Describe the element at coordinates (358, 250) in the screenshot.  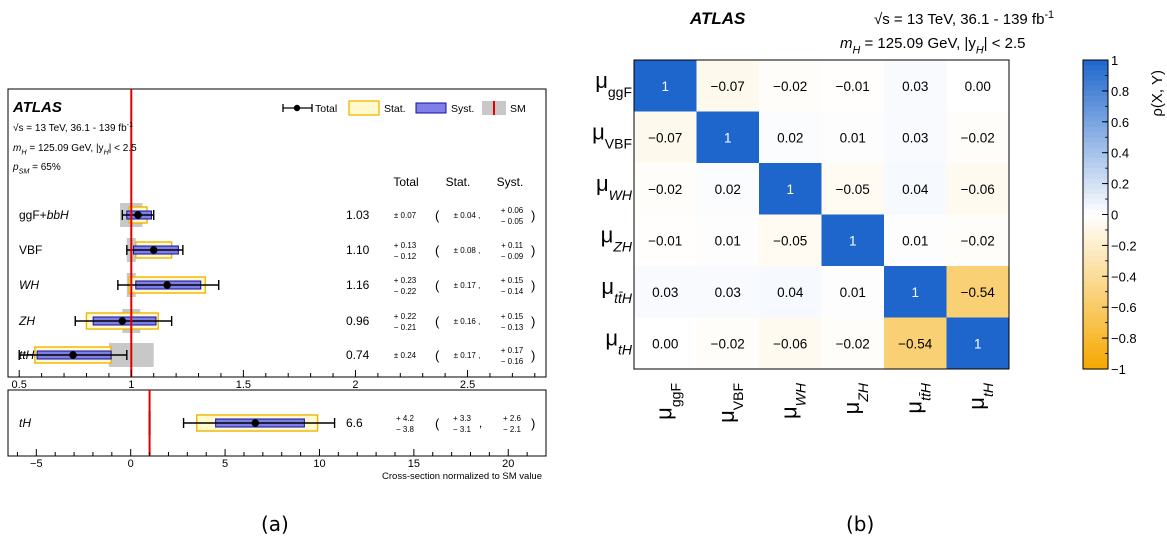
I see `central-value-vbf: 1.10` at that location.